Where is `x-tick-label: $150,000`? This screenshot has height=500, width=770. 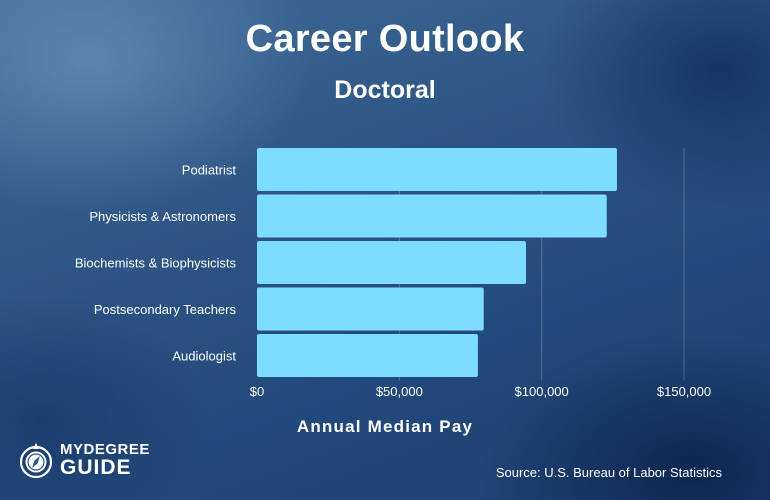 x-tick-label: $150,000 is located at coordinates (684, 391).